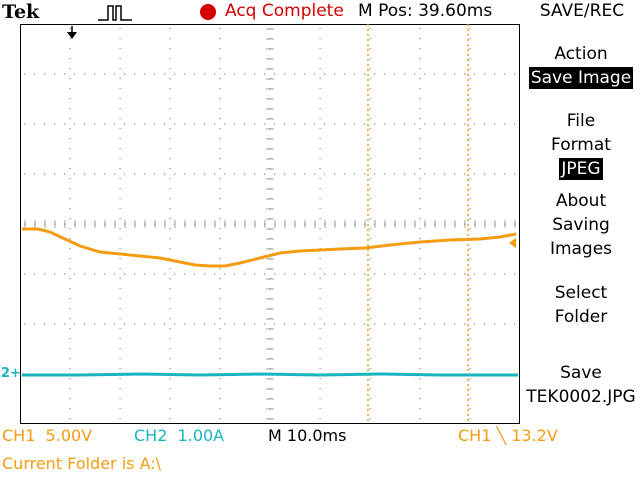 The width and height of the screenshot is (640, 480). I want to click on file-format-label-2: Format, so click(581, 145).